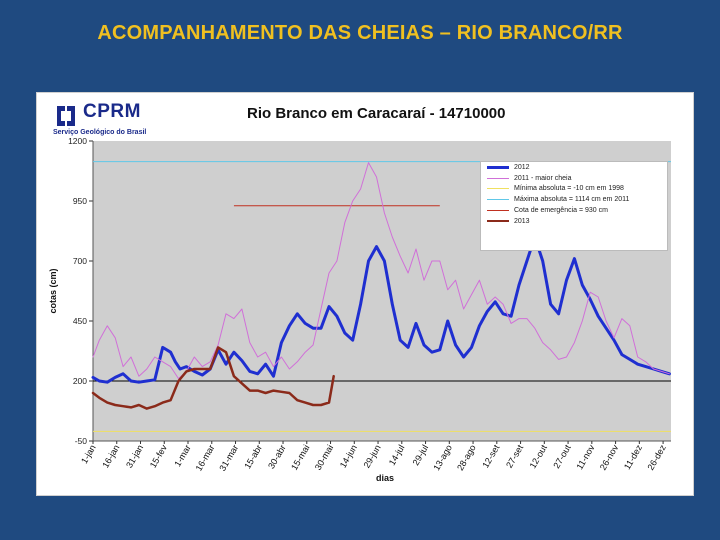  Describe the element at coordinates (80, 321) in the screenshot. I see `y-tick-label: 450` at that location.